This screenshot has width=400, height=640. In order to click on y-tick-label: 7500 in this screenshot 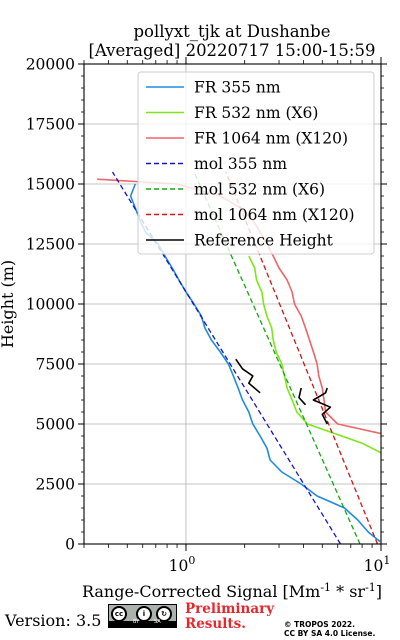, I will do `click(55, 365)`.